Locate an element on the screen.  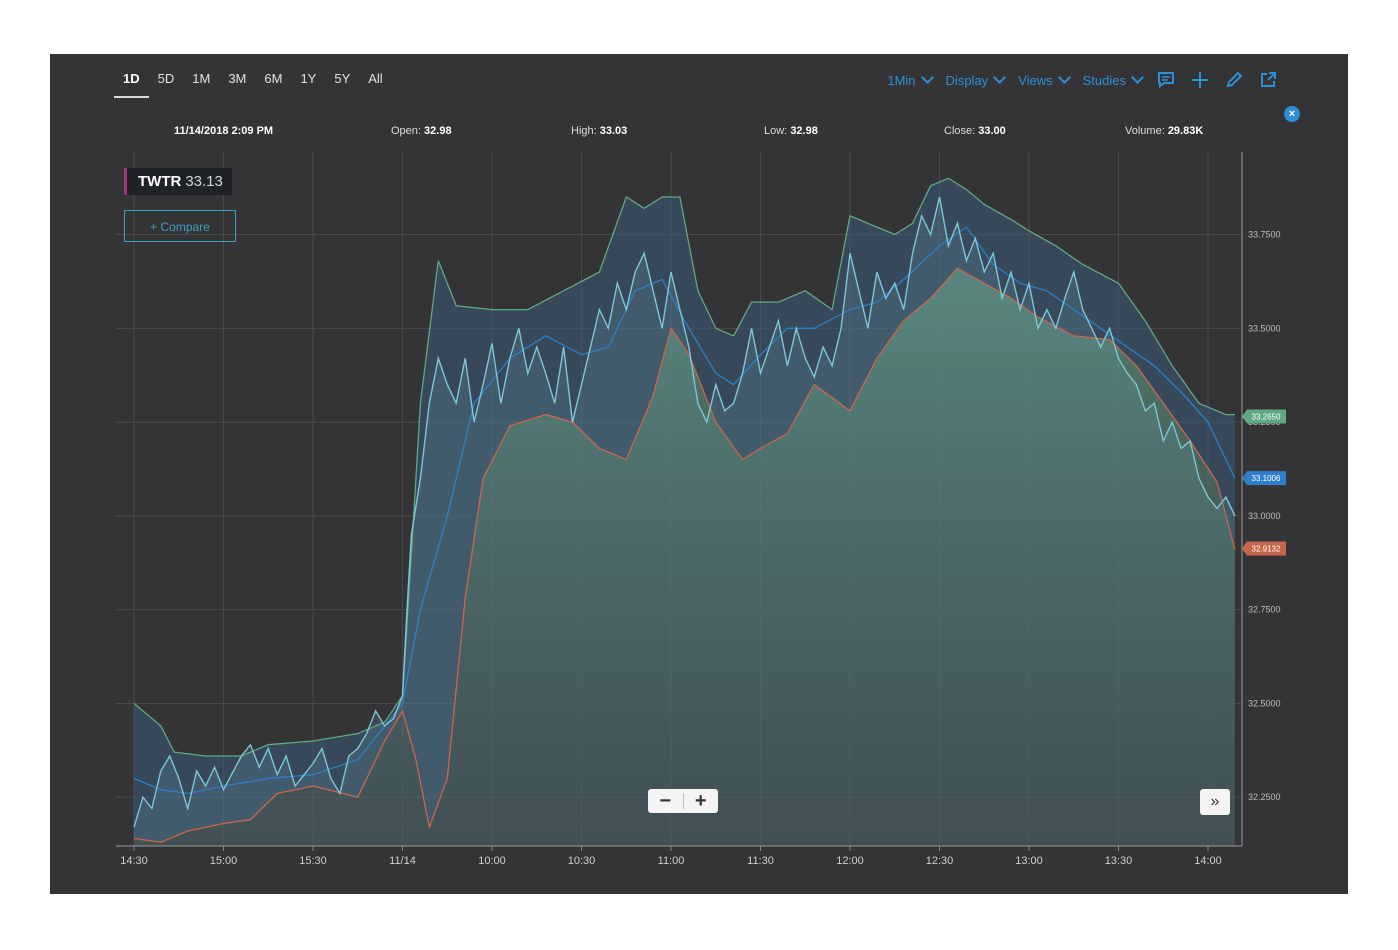
x-tick-label: 13:30 is located at coordinates (1119, 861).